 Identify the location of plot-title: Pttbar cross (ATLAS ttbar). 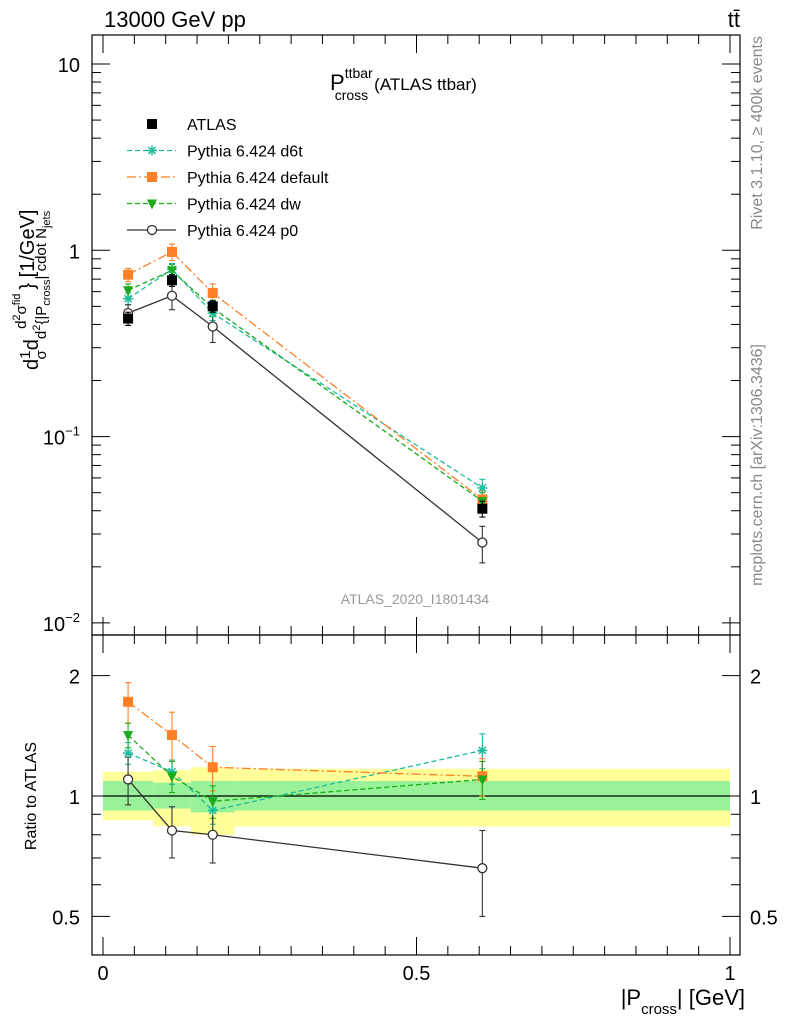
(403, 84).